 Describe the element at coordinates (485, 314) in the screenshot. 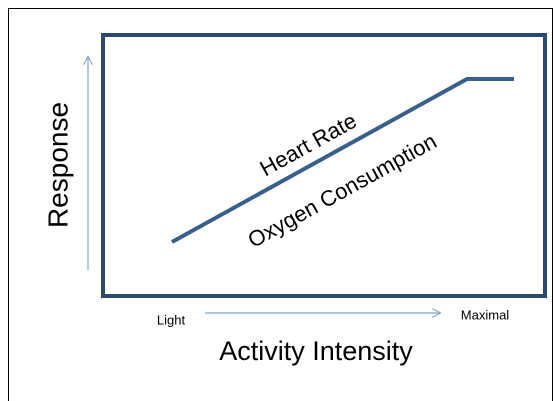

I see `x-end-label: Maximal` at that location.